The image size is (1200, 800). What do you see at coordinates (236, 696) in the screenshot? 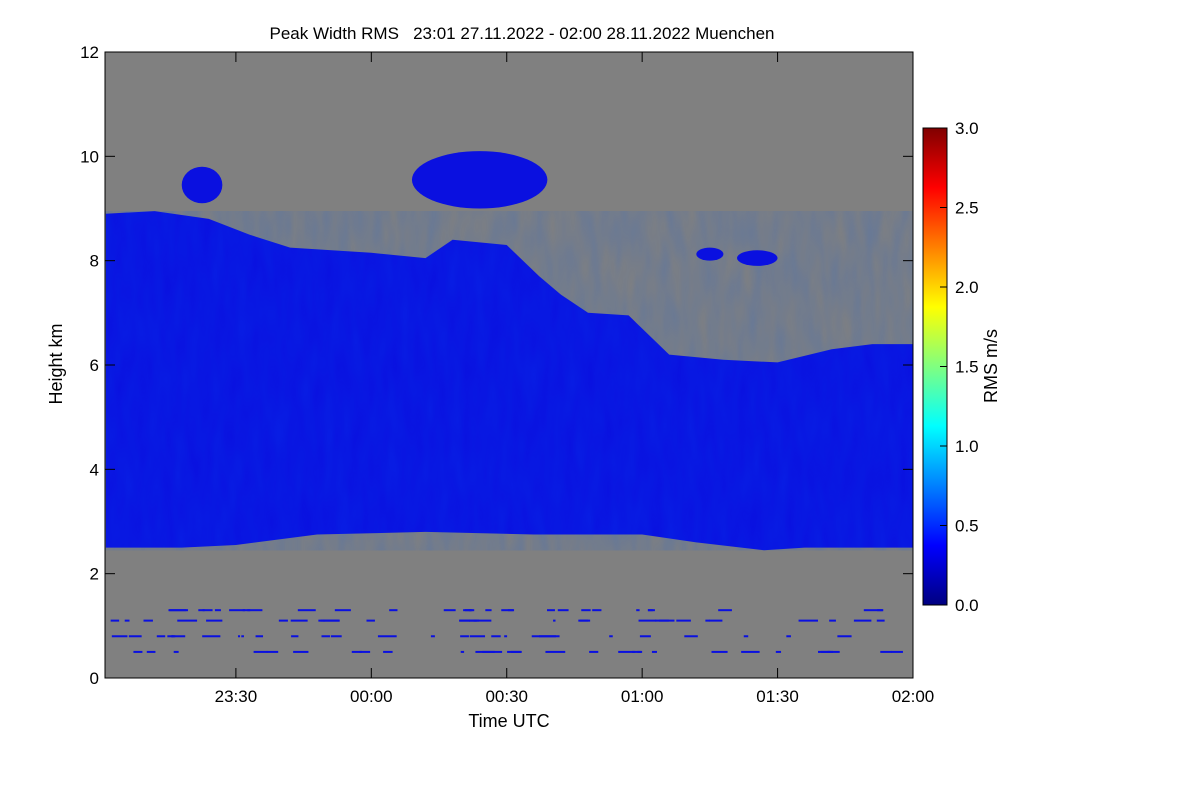
I see `x-tick-label: 23:30` at bounding box center [236, 696].